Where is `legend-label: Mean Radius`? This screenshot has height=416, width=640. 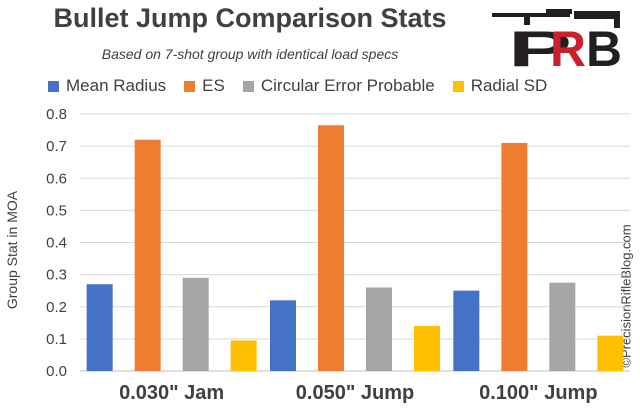
legend-label: Mean Radius is located at coordinates (116, 85).